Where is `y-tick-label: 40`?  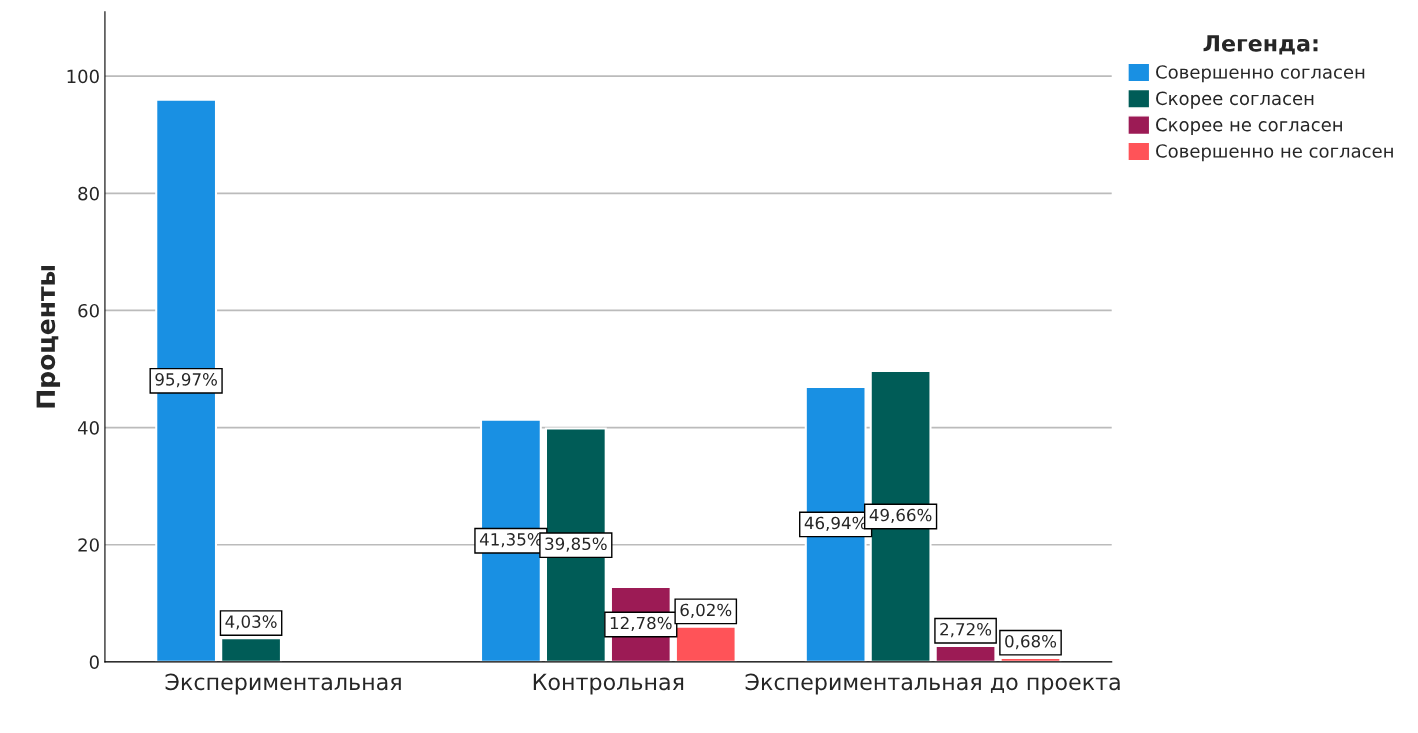 y-tick-label: 40 is located at coordinates (88, 428).